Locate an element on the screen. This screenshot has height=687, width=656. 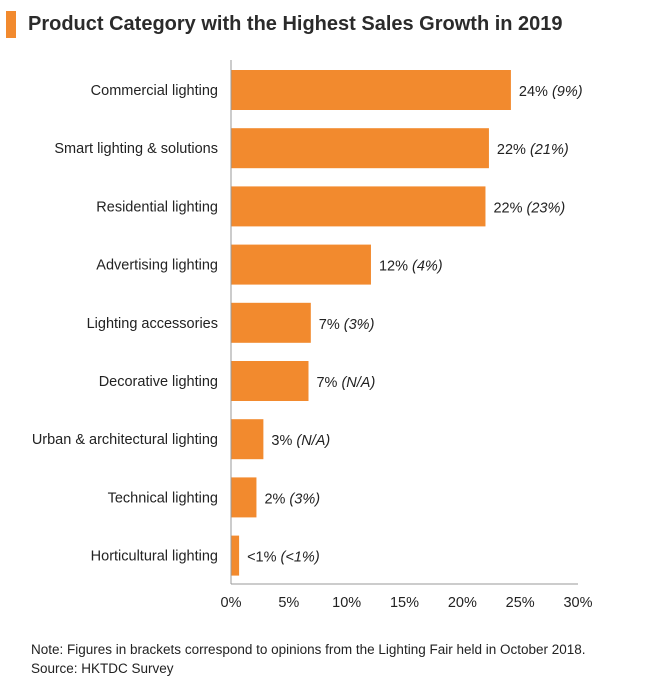
bracket-label: (4%) is located at coordinates (425, 267).